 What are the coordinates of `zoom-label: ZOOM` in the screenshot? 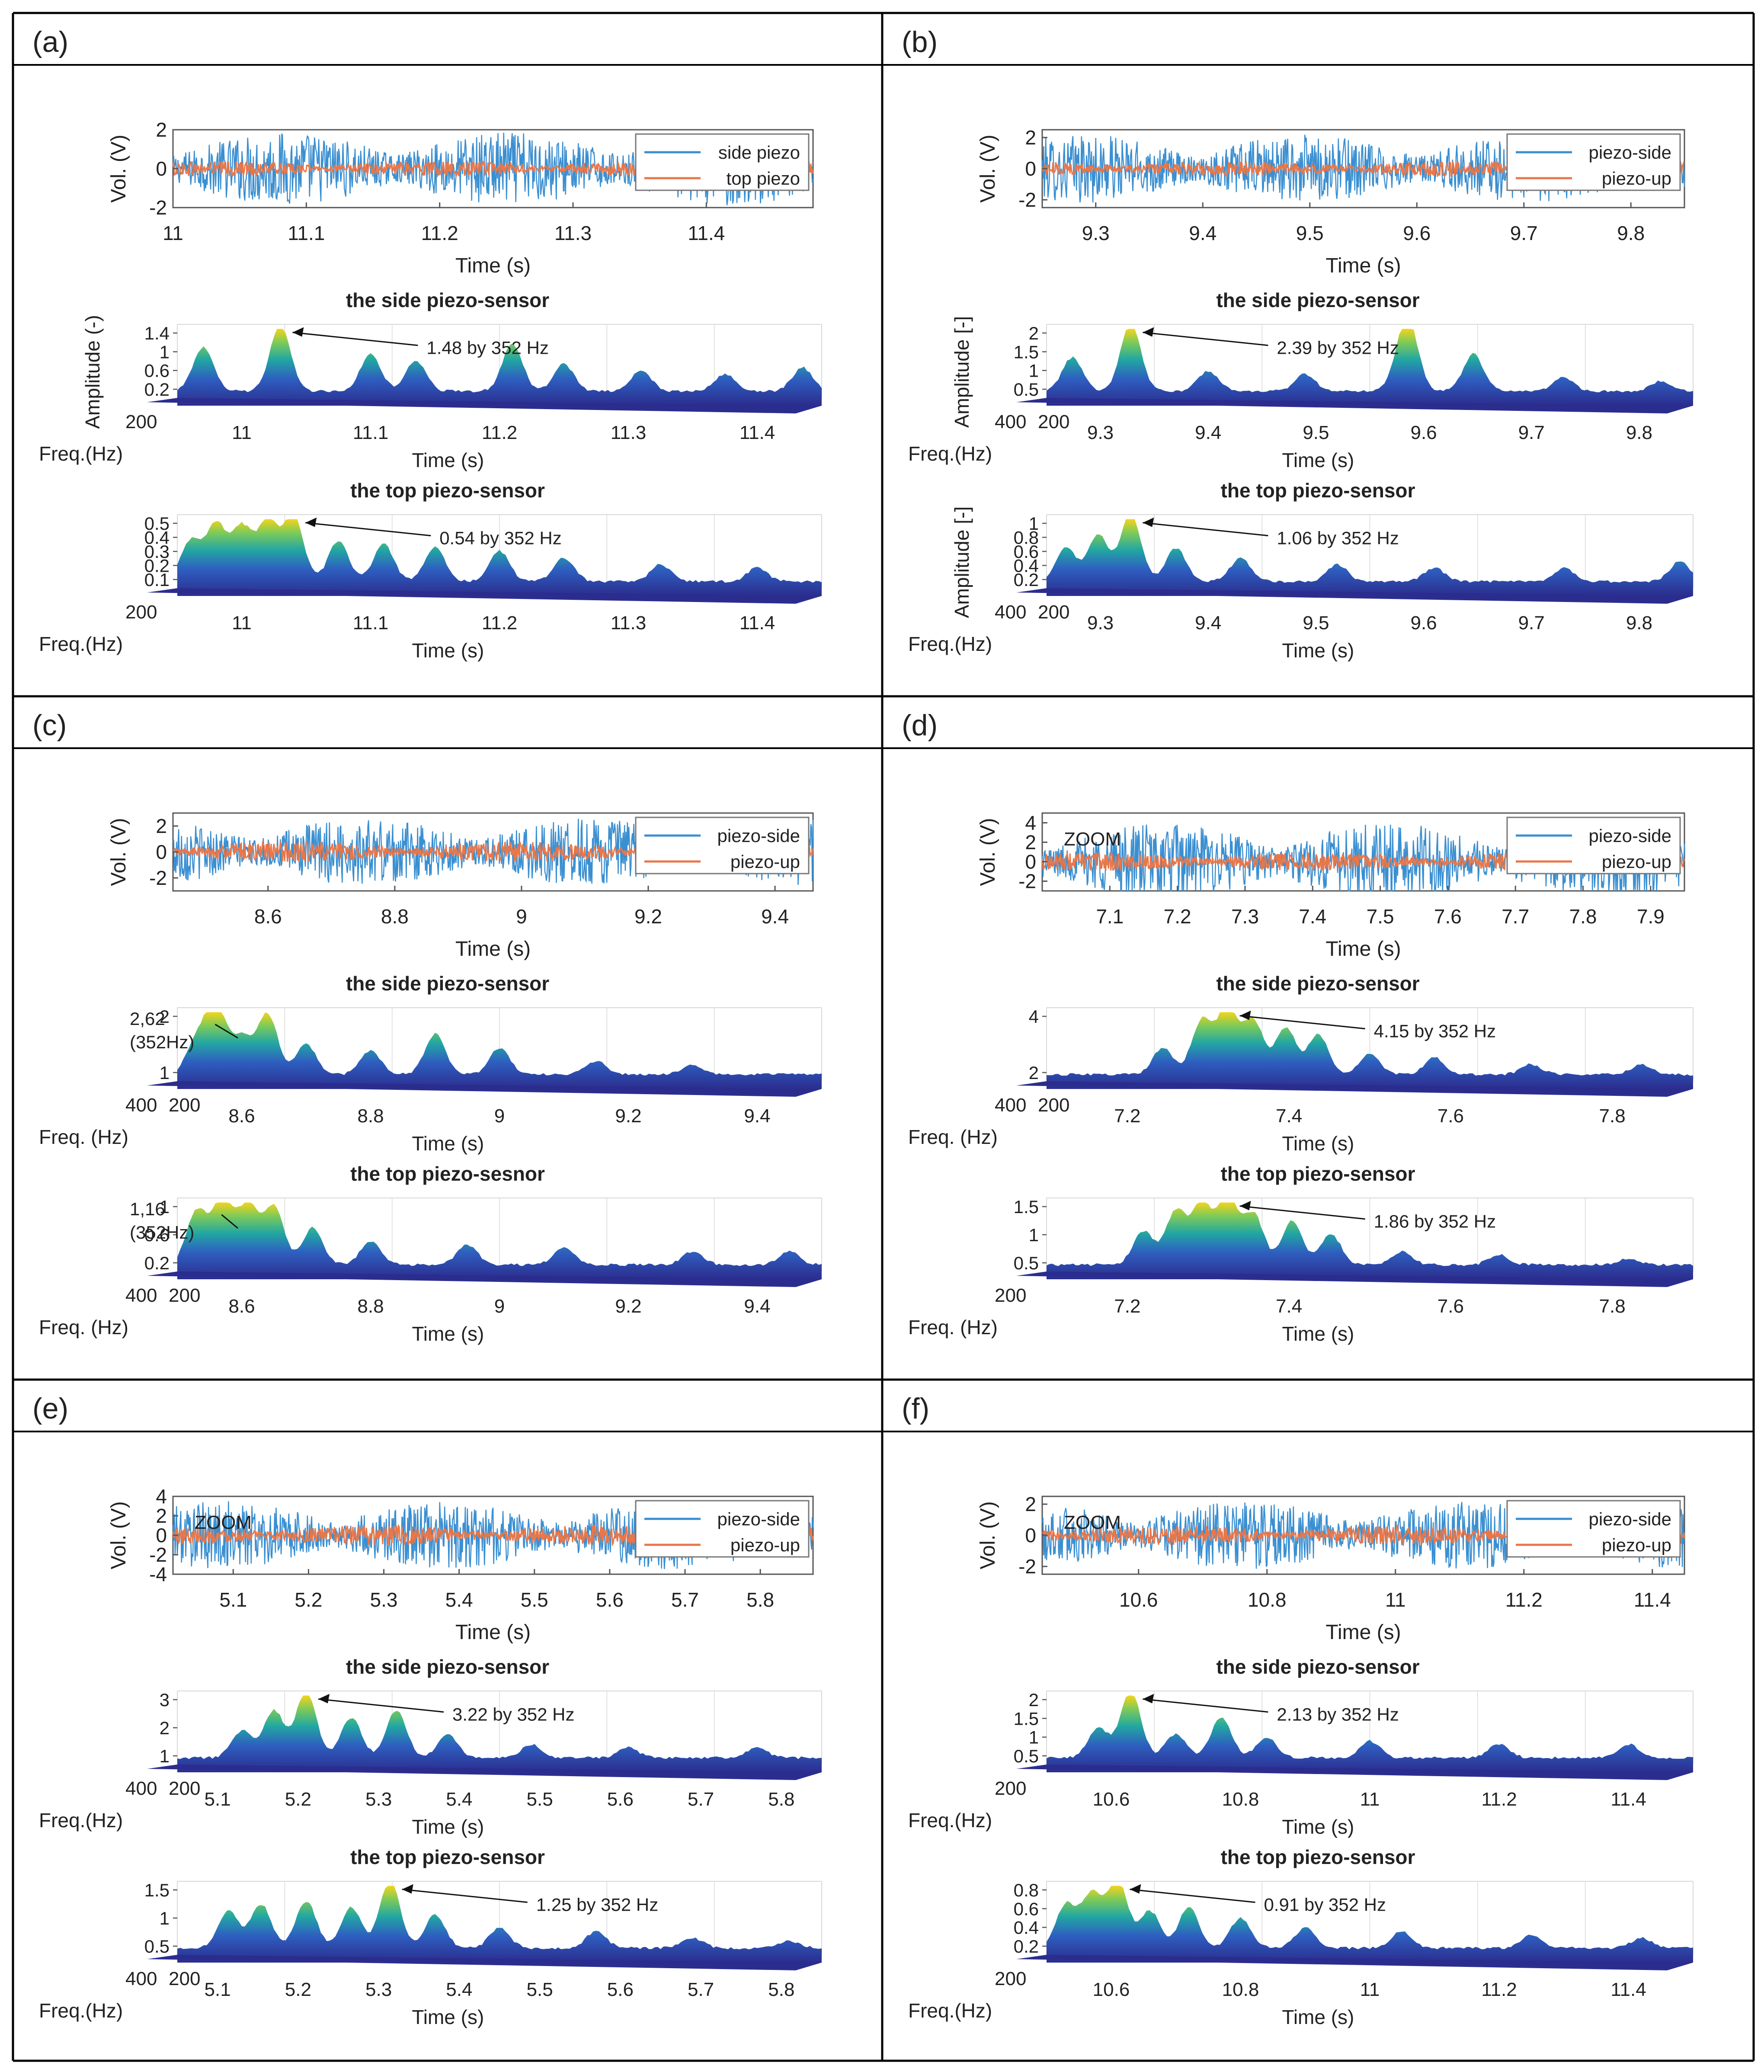 It's located at (1092, 1522).